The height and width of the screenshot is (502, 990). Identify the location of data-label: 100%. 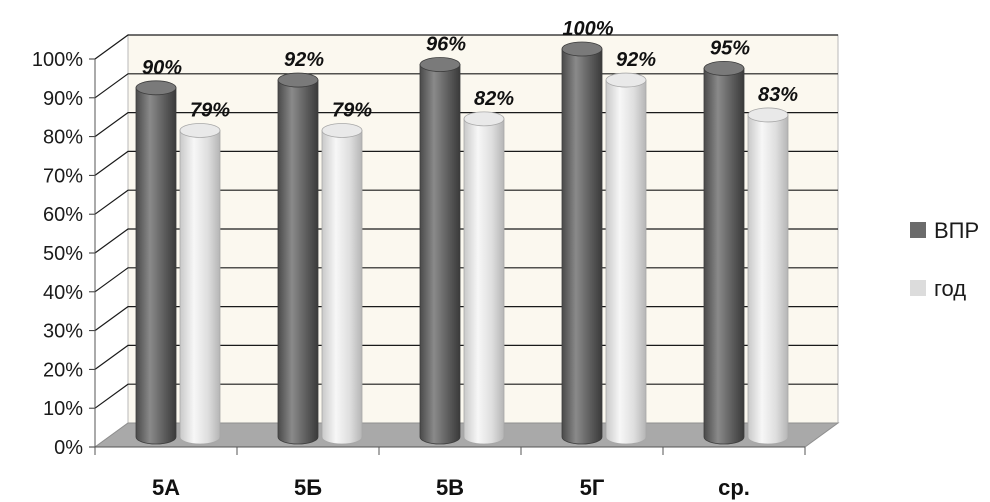
(587, 29).